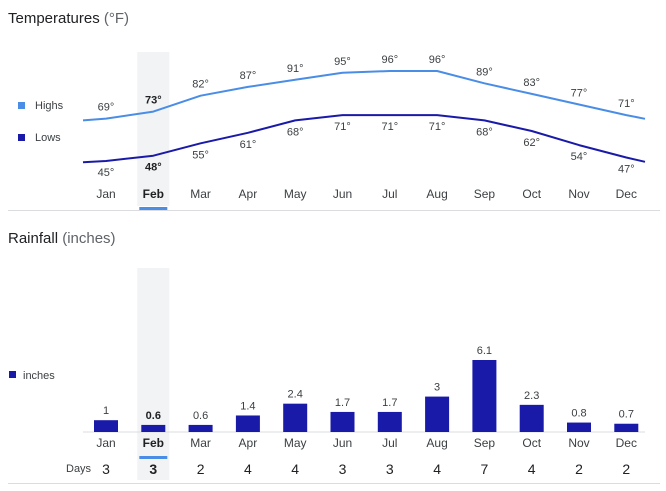 Image resolution: width=666 pixels, height=491 pixels. What do you see at coordinates (21, 105) in the screenshot?
I see `legend-swatch-highs` at bounding box center [21, 105].